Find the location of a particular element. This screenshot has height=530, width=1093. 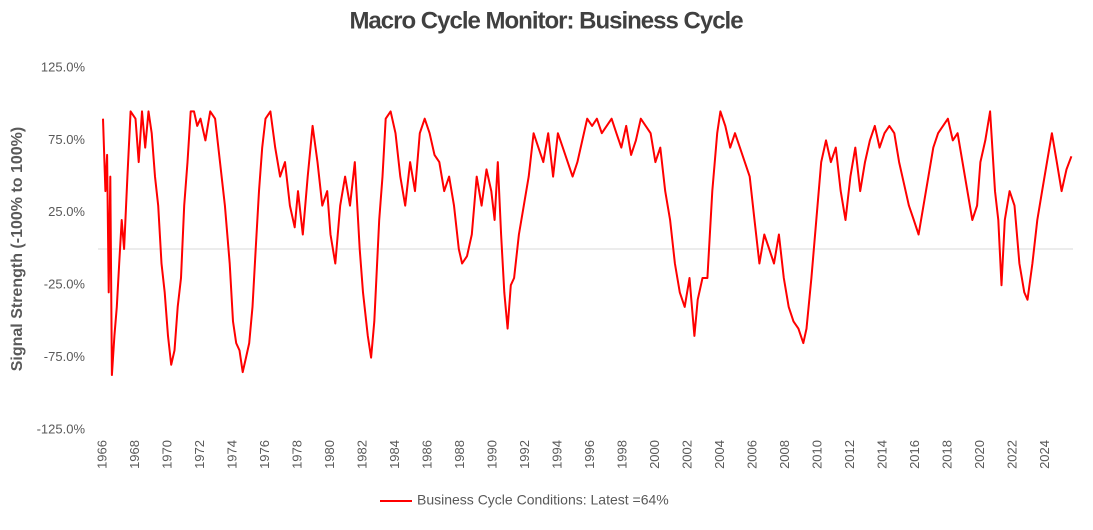

x-tick-label: 2018 is located at coordinates (946, 454).